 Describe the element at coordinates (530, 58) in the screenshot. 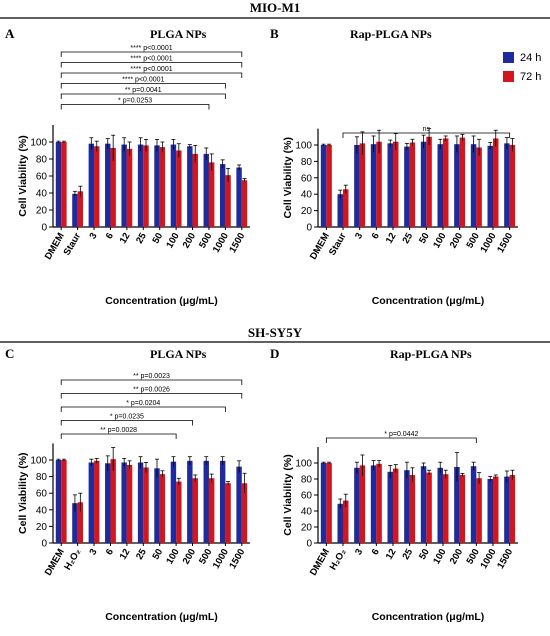

I see `legend-label-24h: 24 h` at that location.